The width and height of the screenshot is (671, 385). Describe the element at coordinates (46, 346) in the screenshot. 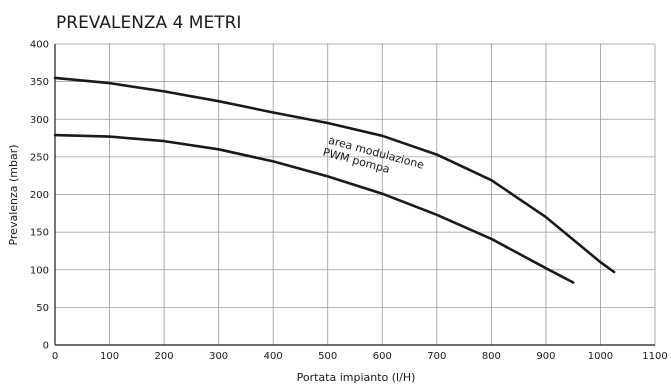

I see `y-tick-label: 0` at that location.